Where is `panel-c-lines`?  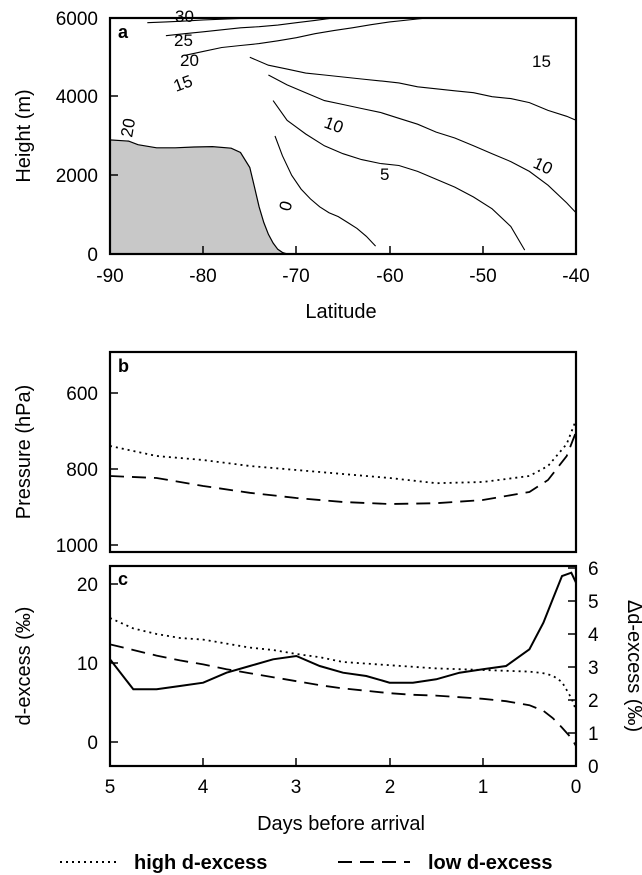 panel-c-lines is located at coordinates (343, 659).